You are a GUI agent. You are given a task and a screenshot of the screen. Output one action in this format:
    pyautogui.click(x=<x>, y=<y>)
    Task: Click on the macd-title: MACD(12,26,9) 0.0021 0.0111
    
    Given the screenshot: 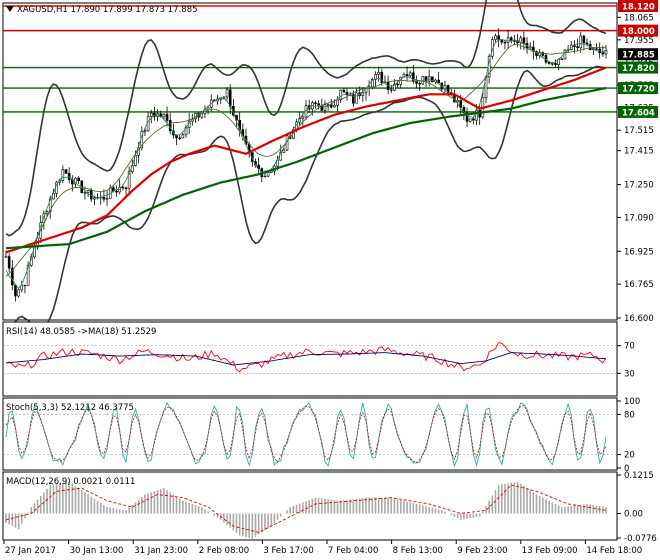 What is the action you would take?
    pyautogui.click(x=70, y=482)
    